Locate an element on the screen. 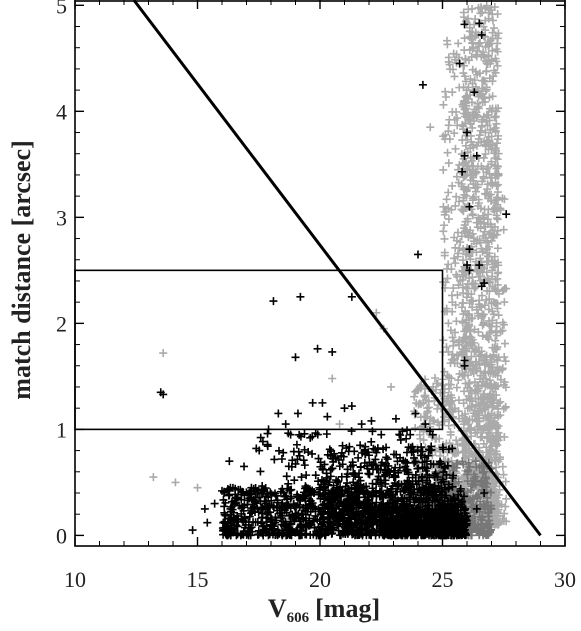 The image size is (581, 631). x-tick-label: 25 is located at coordinates (443, 579).